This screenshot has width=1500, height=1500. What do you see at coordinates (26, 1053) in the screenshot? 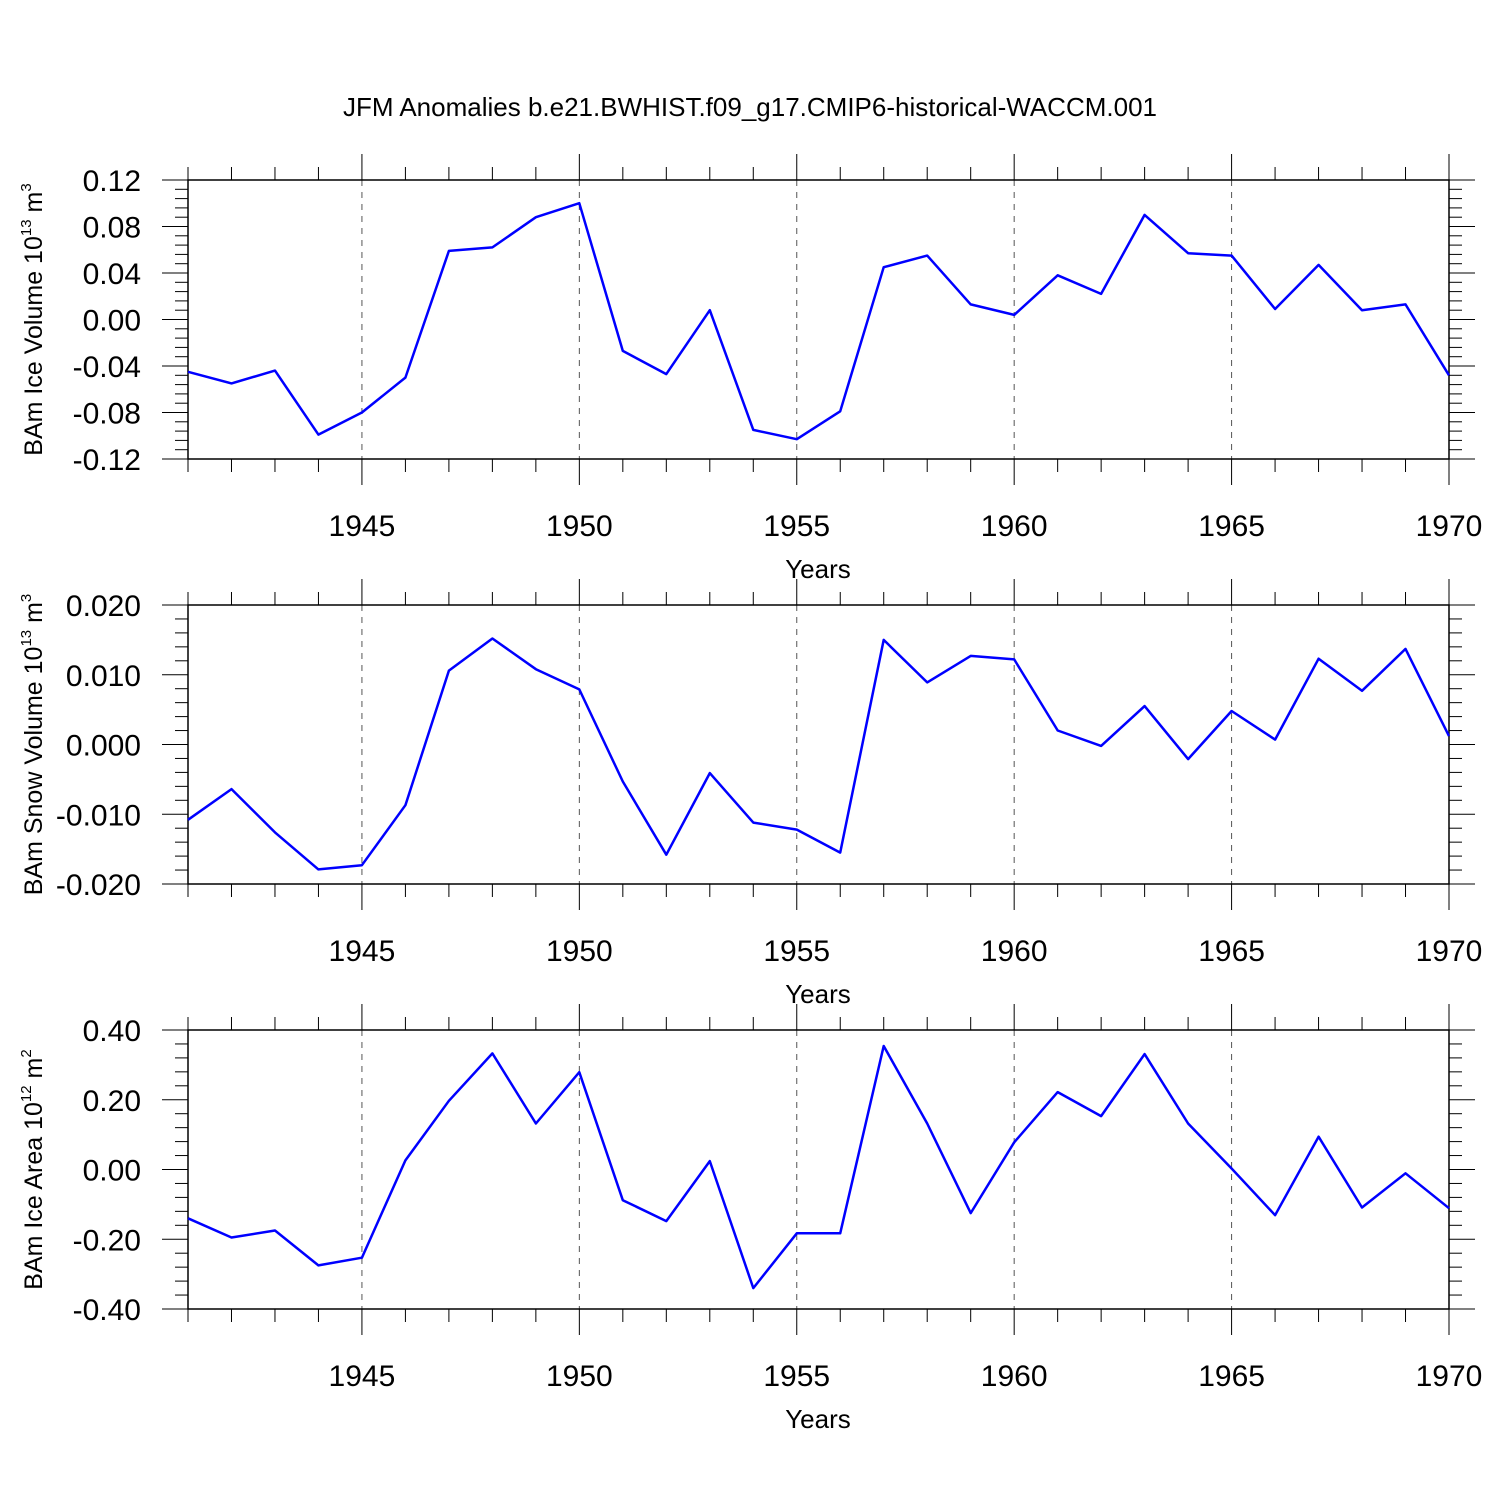
I see `y-axis-label-unit-exp: 2` at bounding box center [26, 1053].